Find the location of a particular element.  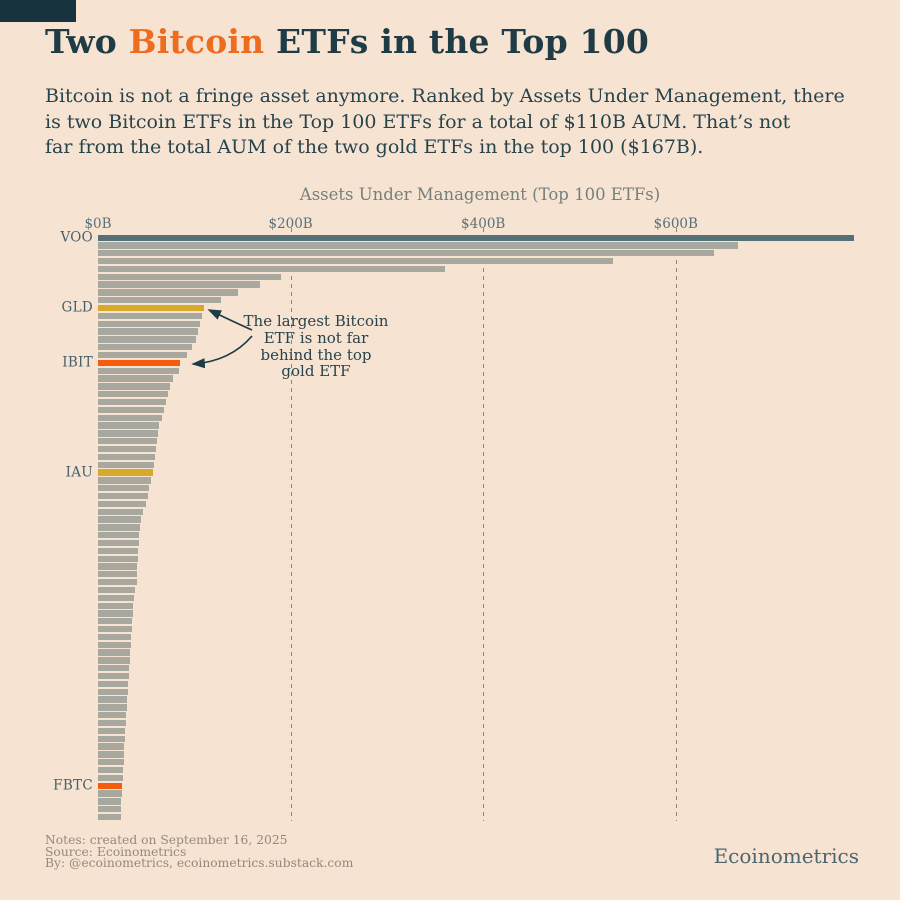

bar-voo is located at coordinates (476, 237).